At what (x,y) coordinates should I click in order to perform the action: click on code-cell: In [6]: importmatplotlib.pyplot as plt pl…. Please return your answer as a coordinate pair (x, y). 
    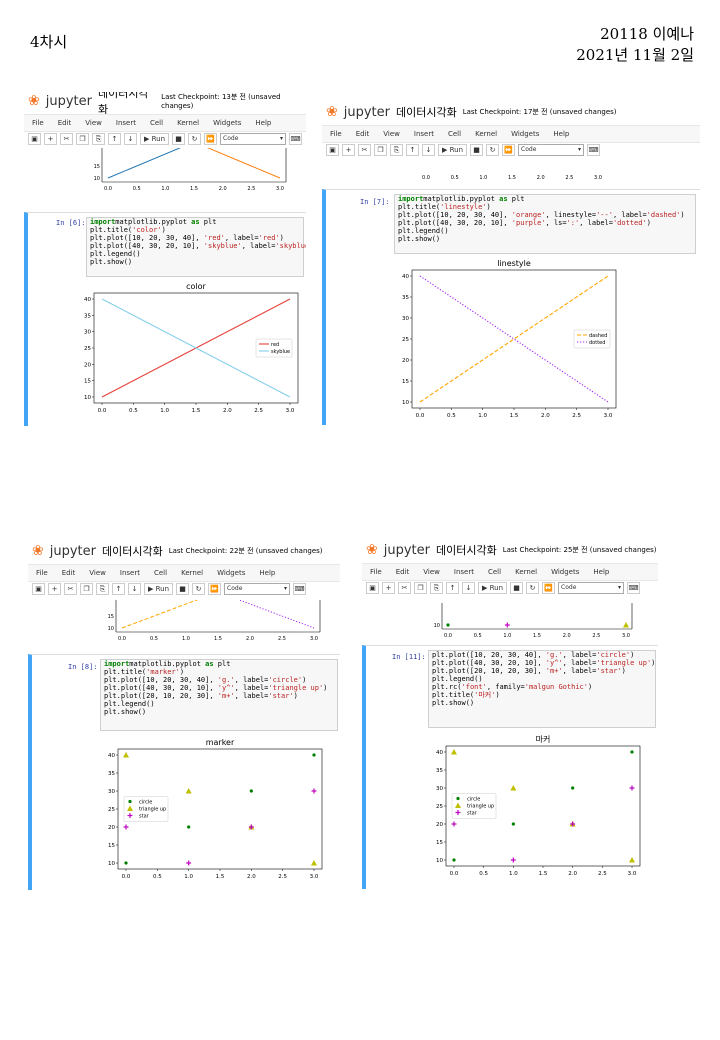
    Looking at the image, I should click on (165, 319).